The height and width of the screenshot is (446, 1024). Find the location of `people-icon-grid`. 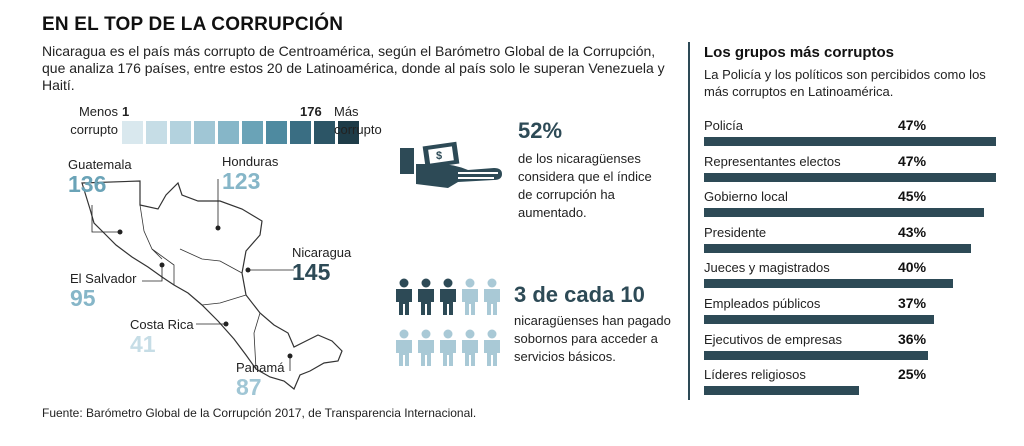

people-icon-grid is located at coordinates (450, 329).